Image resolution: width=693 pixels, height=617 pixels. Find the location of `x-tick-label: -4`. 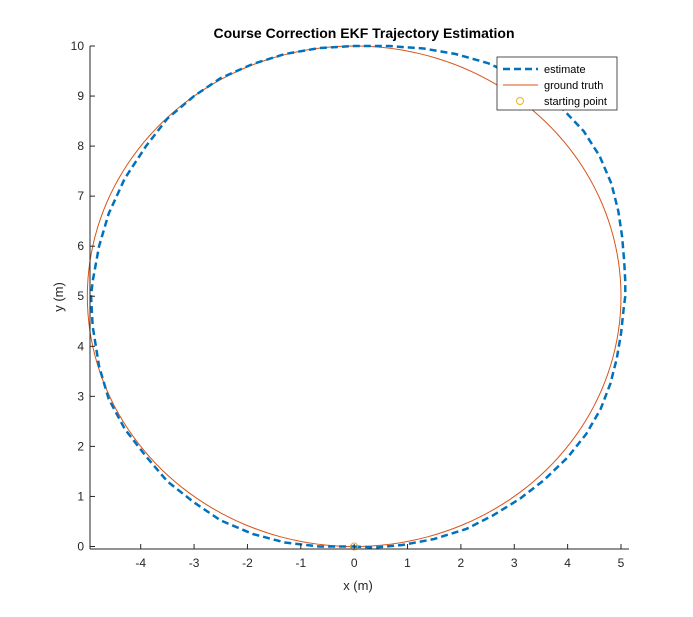

x-tick-label: -4 is located at coordinates (140, 563).